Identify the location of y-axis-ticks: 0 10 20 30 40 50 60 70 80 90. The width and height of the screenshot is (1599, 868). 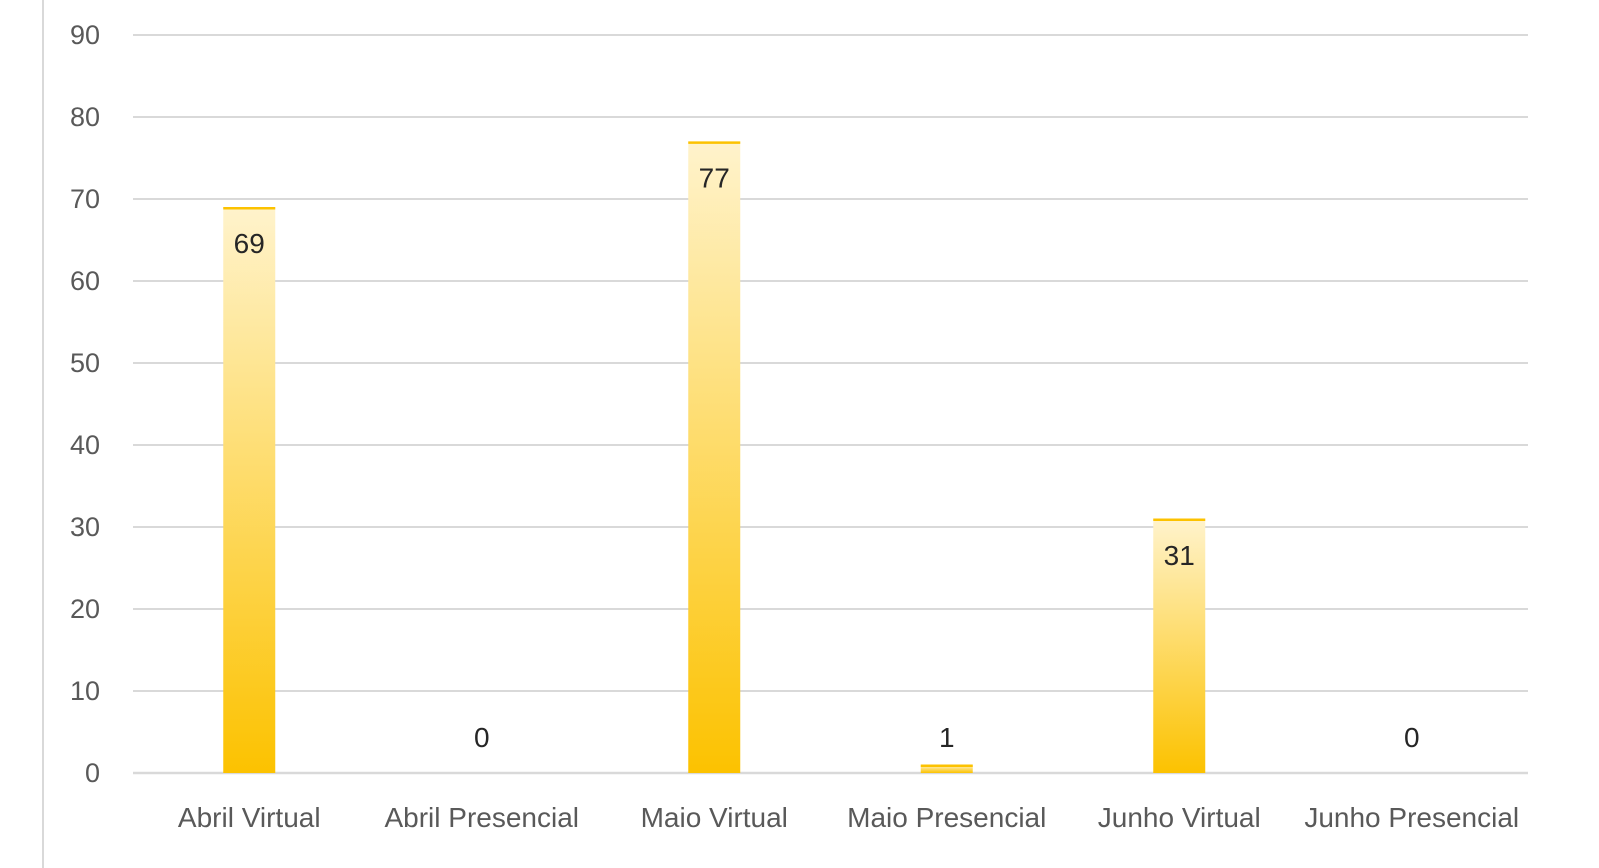
(85, 404).